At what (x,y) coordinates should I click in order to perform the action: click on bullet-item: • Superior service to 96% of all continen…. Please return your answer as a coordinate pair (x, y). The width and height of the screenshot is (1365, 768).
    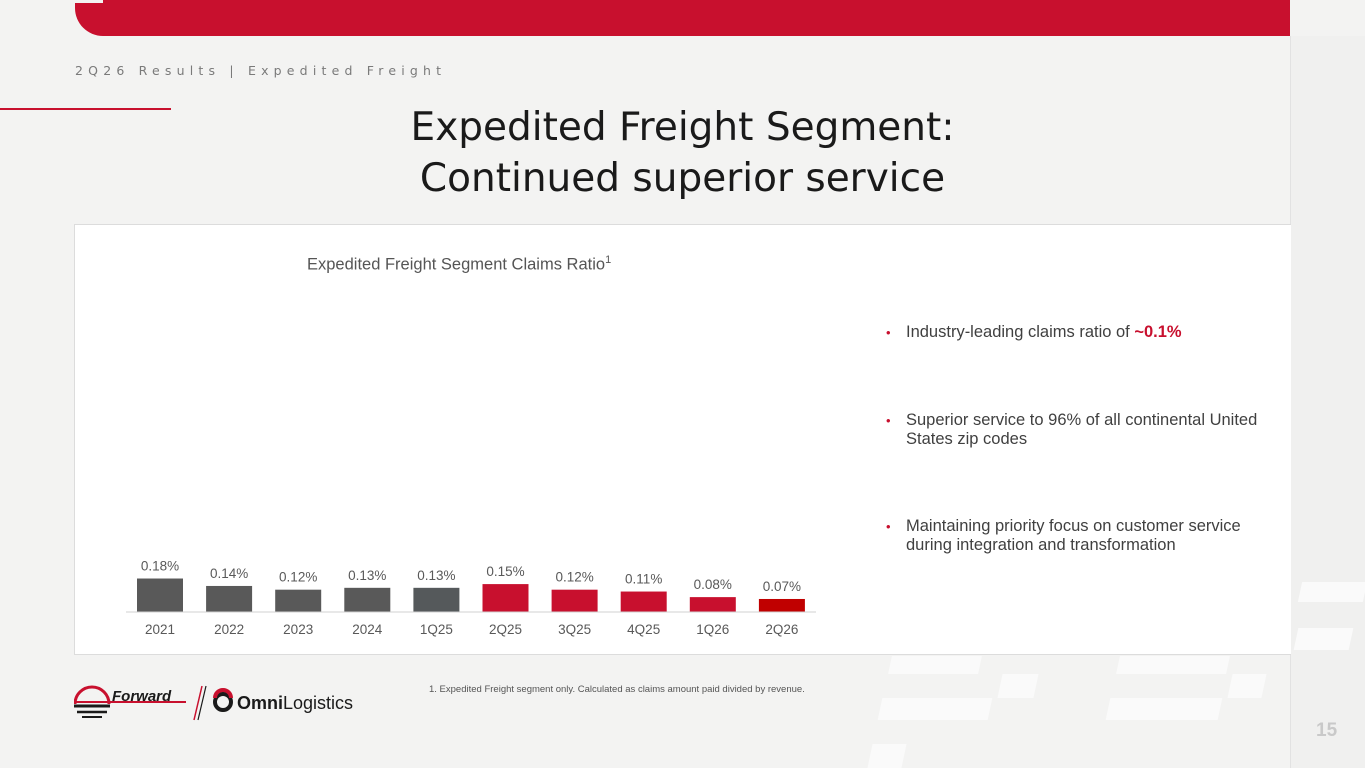
    Looking at the image, I should click on (1086, 430).